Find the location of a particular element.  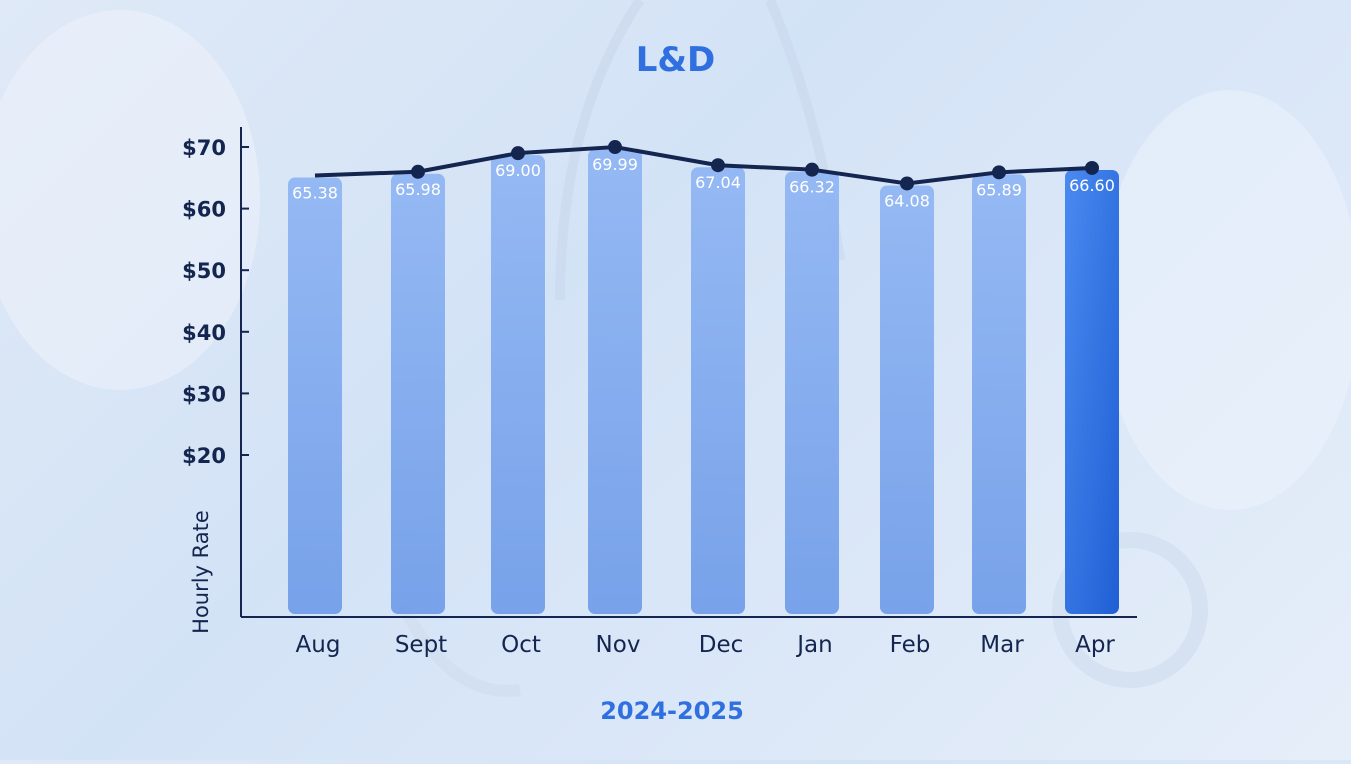

bar-feb is located at coordinates (907, 399).